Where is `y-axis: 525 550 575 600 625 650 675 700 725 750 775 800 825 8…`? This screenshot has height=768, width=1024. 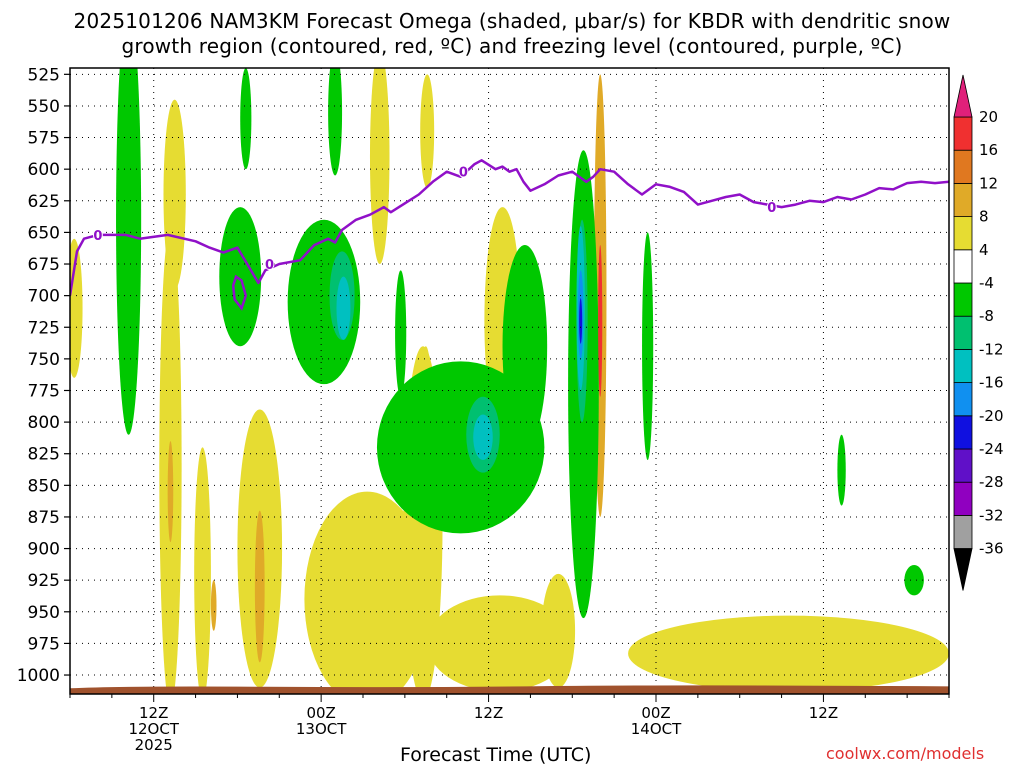 y-axis: 525 550 575 600 625 650 675 700 725 750 775 800 825 8… is located at coordinates (43, 375).